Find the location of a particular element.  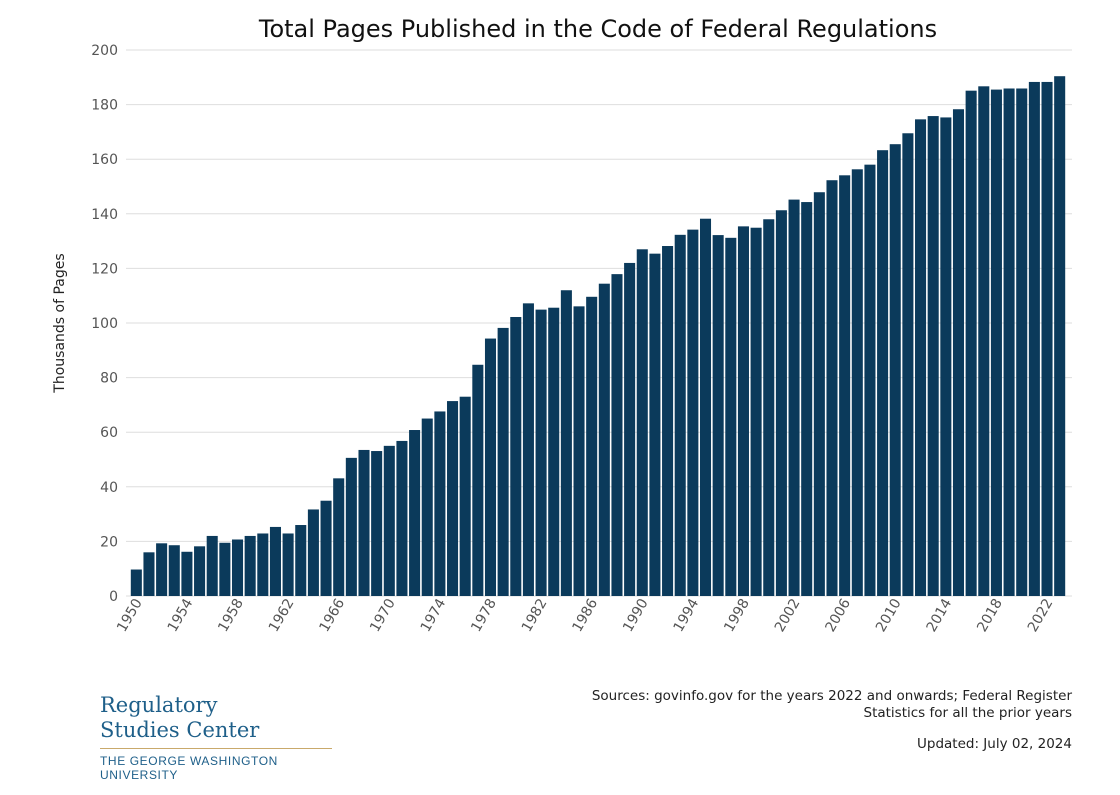

y-tick-label: 160 is located at coordinates (104, 160).